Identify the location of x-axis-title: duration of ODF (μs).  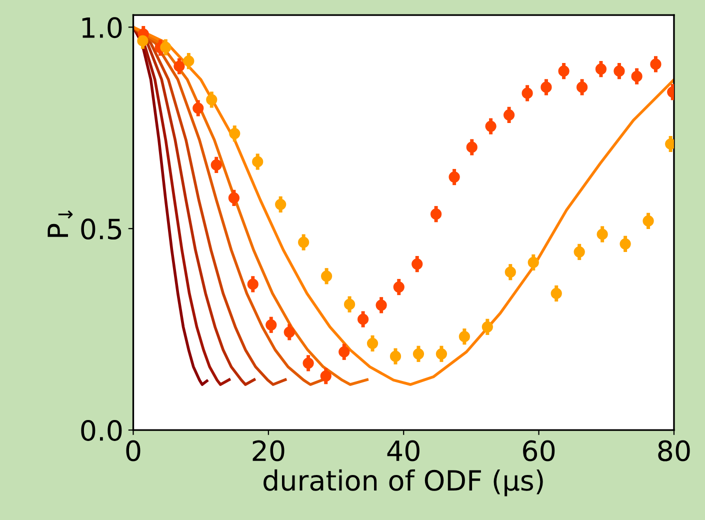
(403, 482).